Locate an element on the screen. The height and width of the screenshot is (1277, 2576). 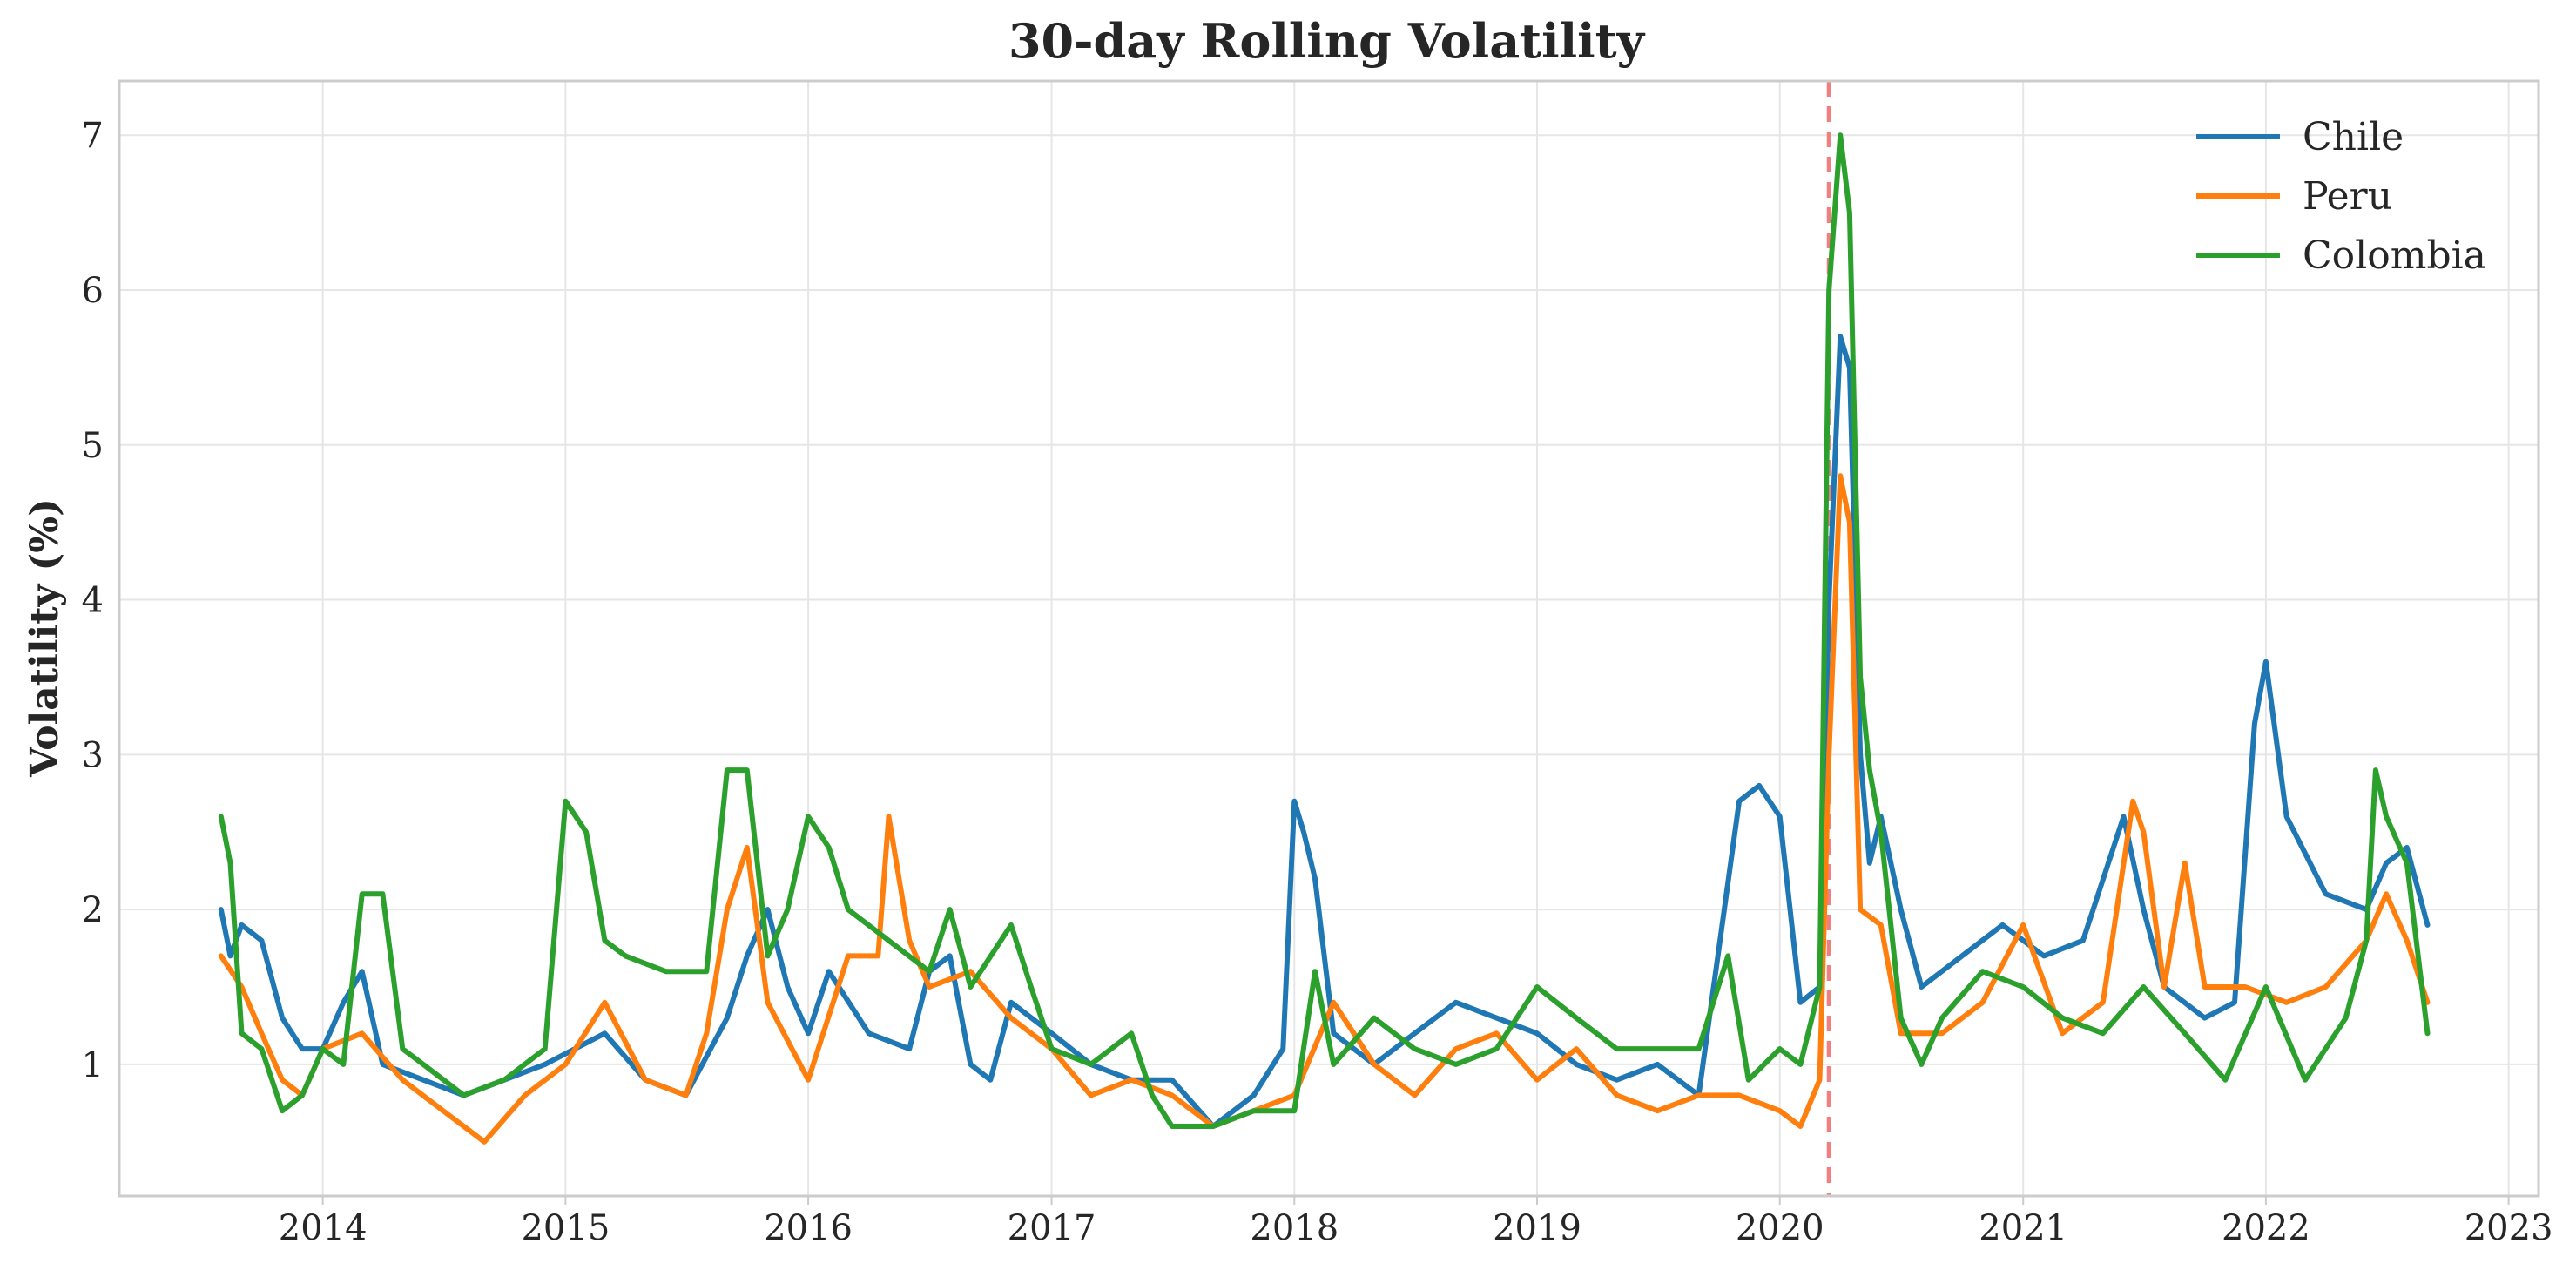
x-tick-label: 2023 is located at coordinates (2509, 1228).